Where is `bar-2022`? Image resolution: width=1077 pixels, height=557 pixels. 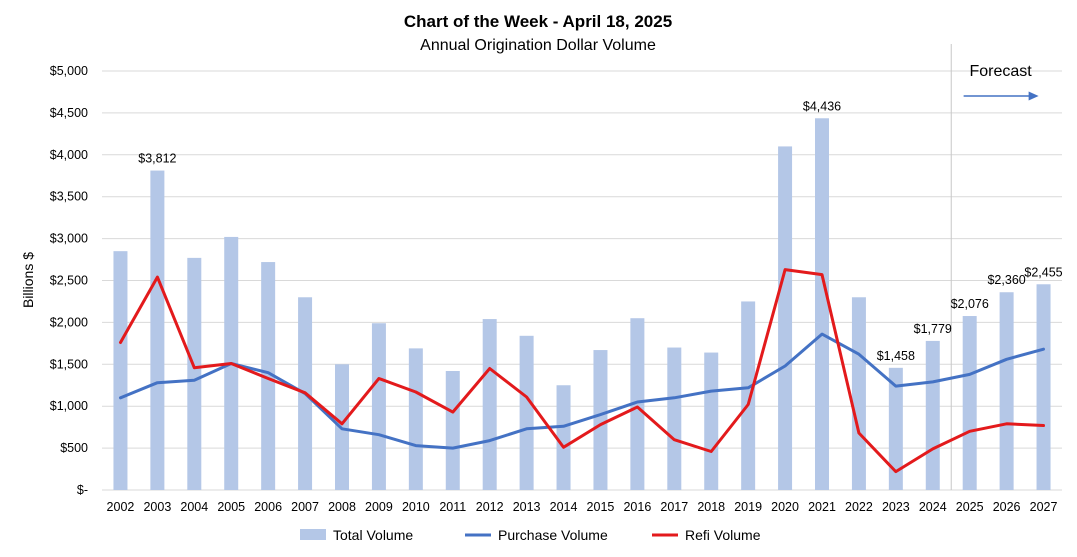 bar-2022 is located at coordinates (858, 393).